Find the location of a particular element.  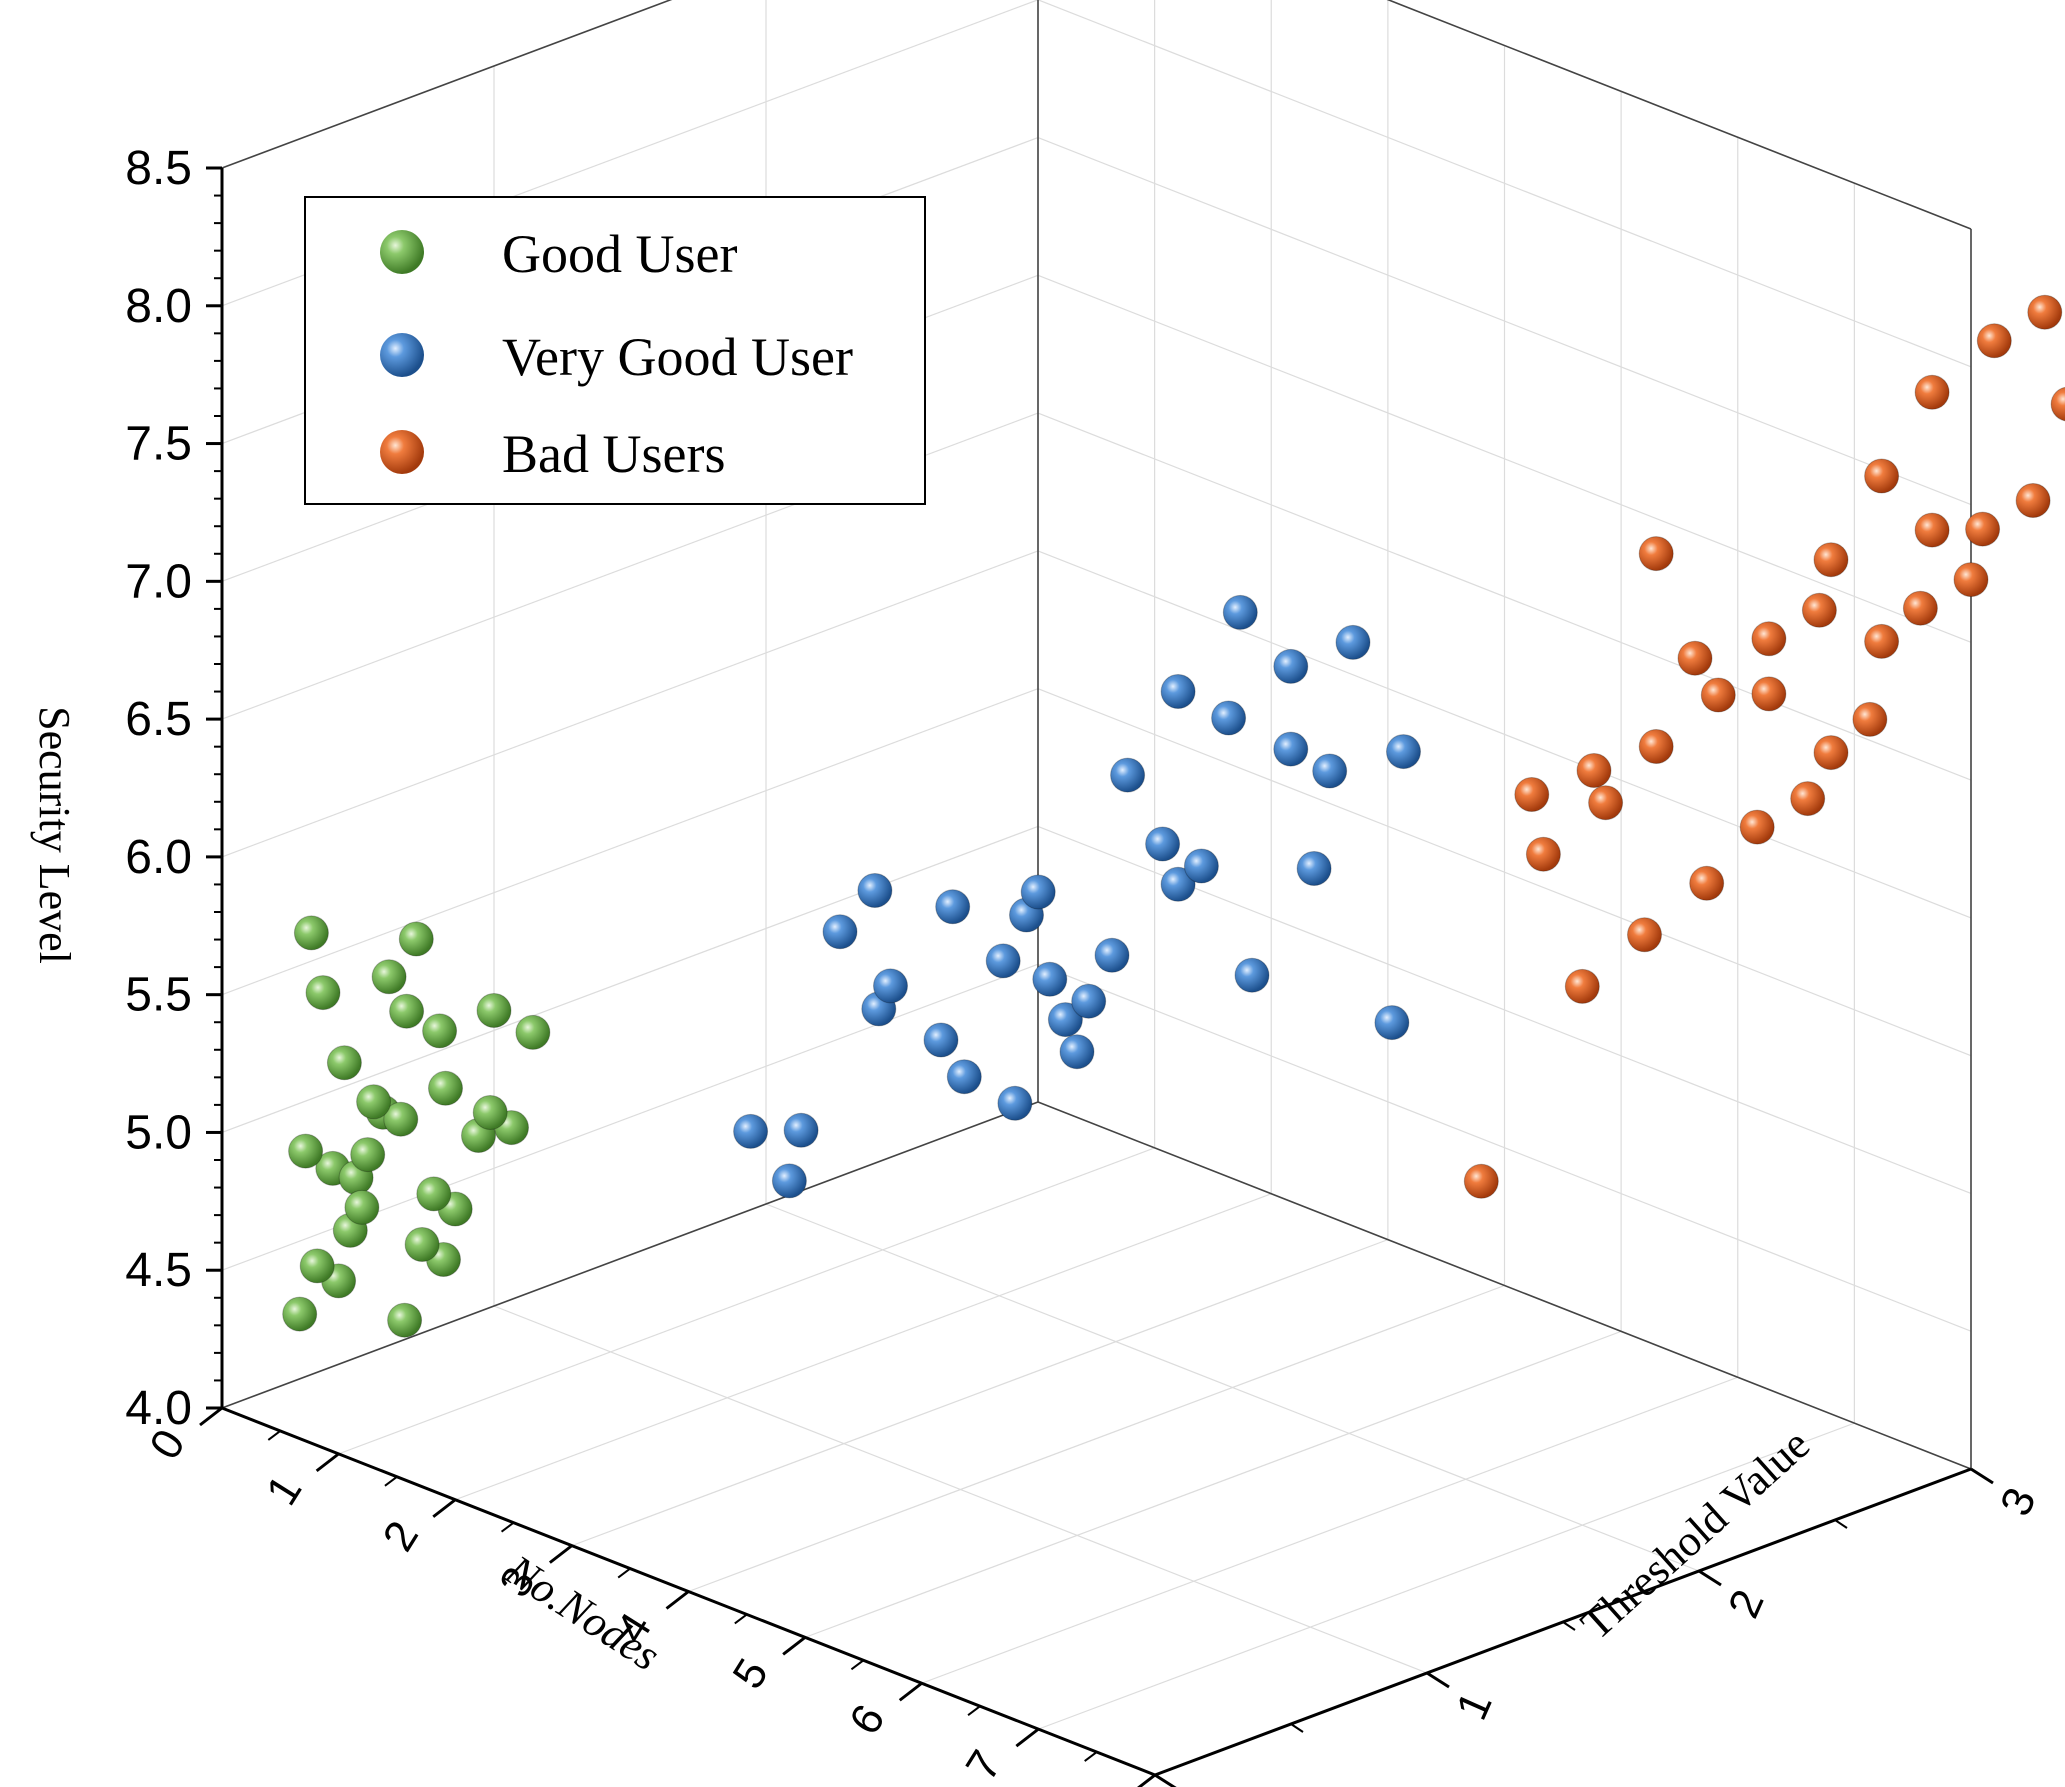

z-tick-label: 8.5 is located at coordinates (158, 168).